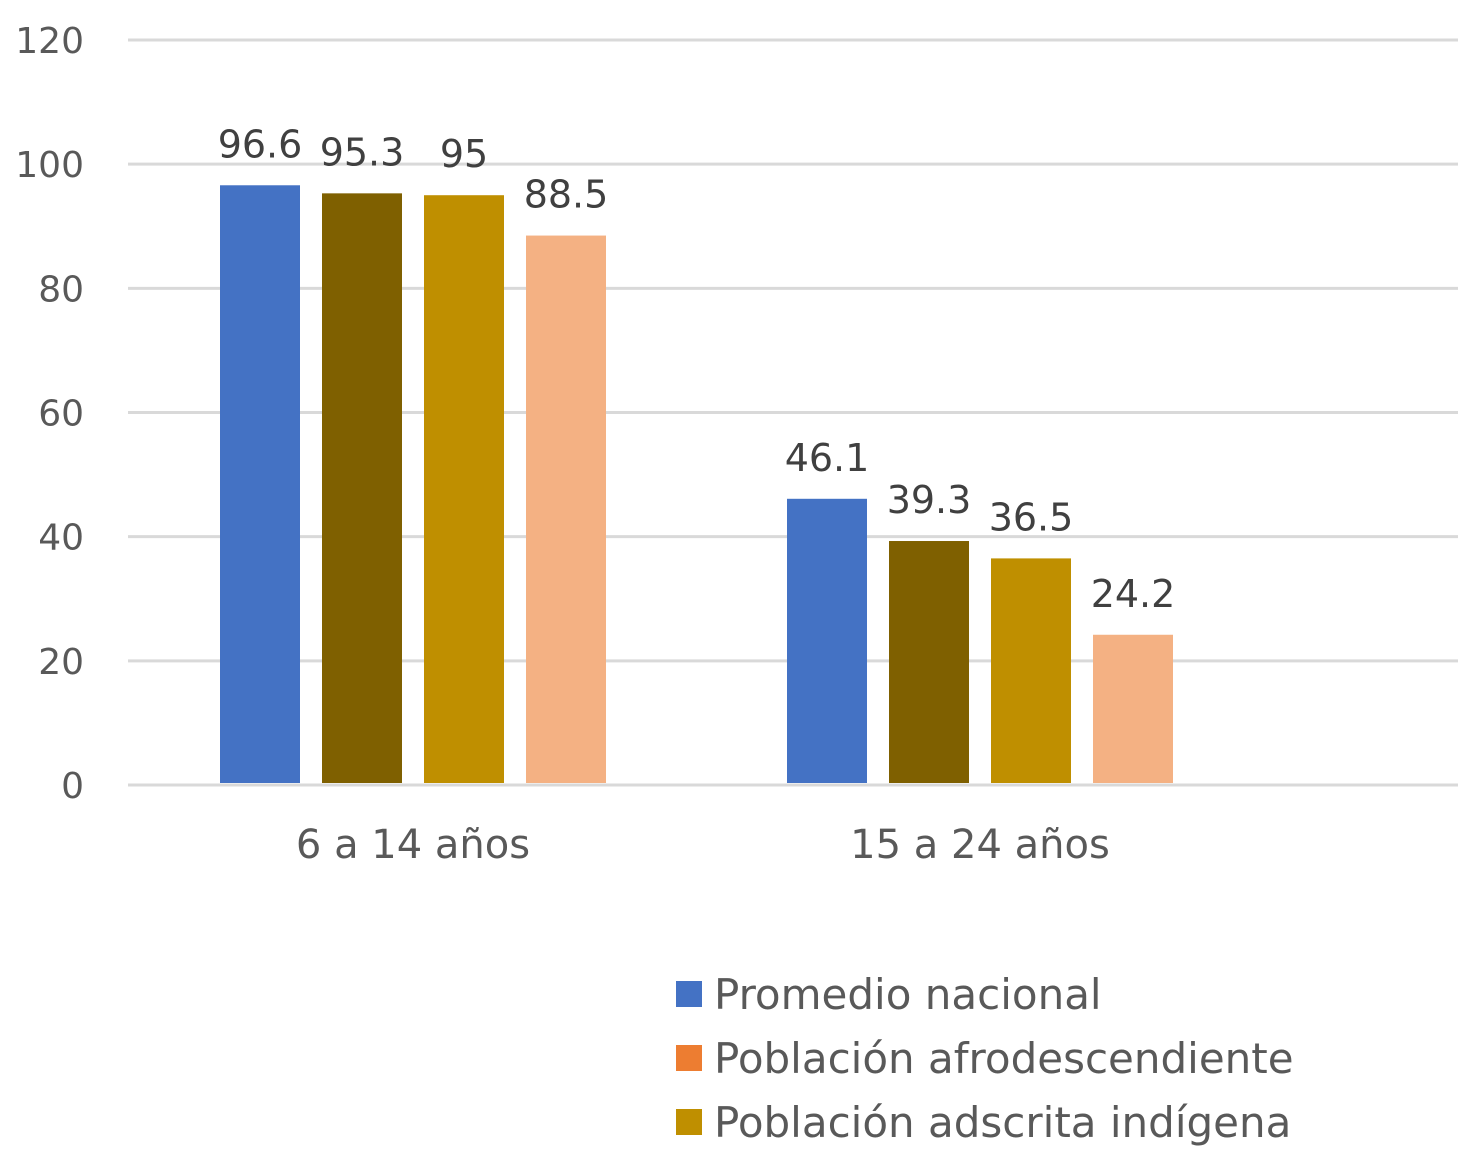 The width and height of the screenshot is (1480, 1158). Describe the element at coordinates (72, 786) in the screenshot. I see `y-tick-label: 0` at that location.